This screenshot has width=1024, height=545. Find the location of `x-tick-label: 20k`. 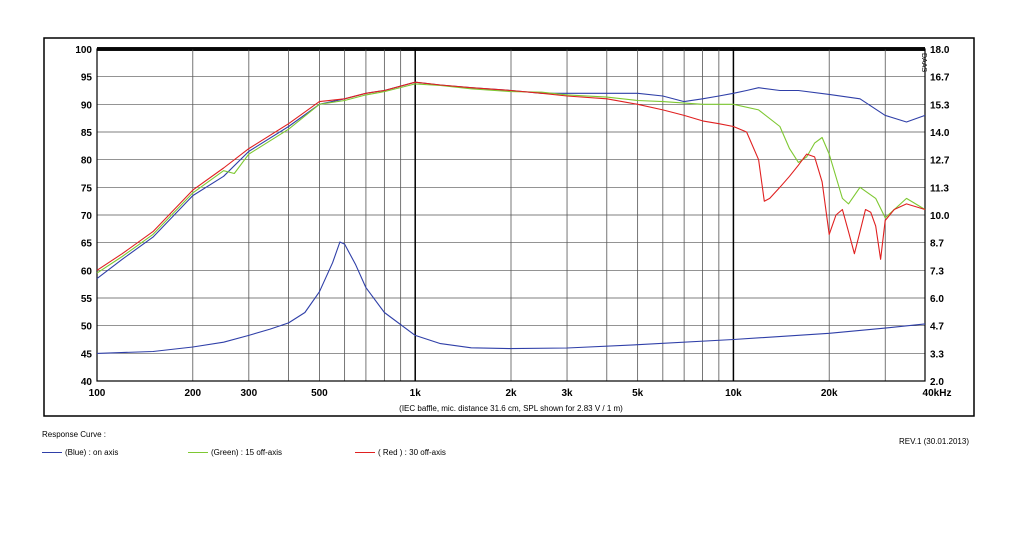

x-tick-label: 20k is located at coordinates (829, 393).